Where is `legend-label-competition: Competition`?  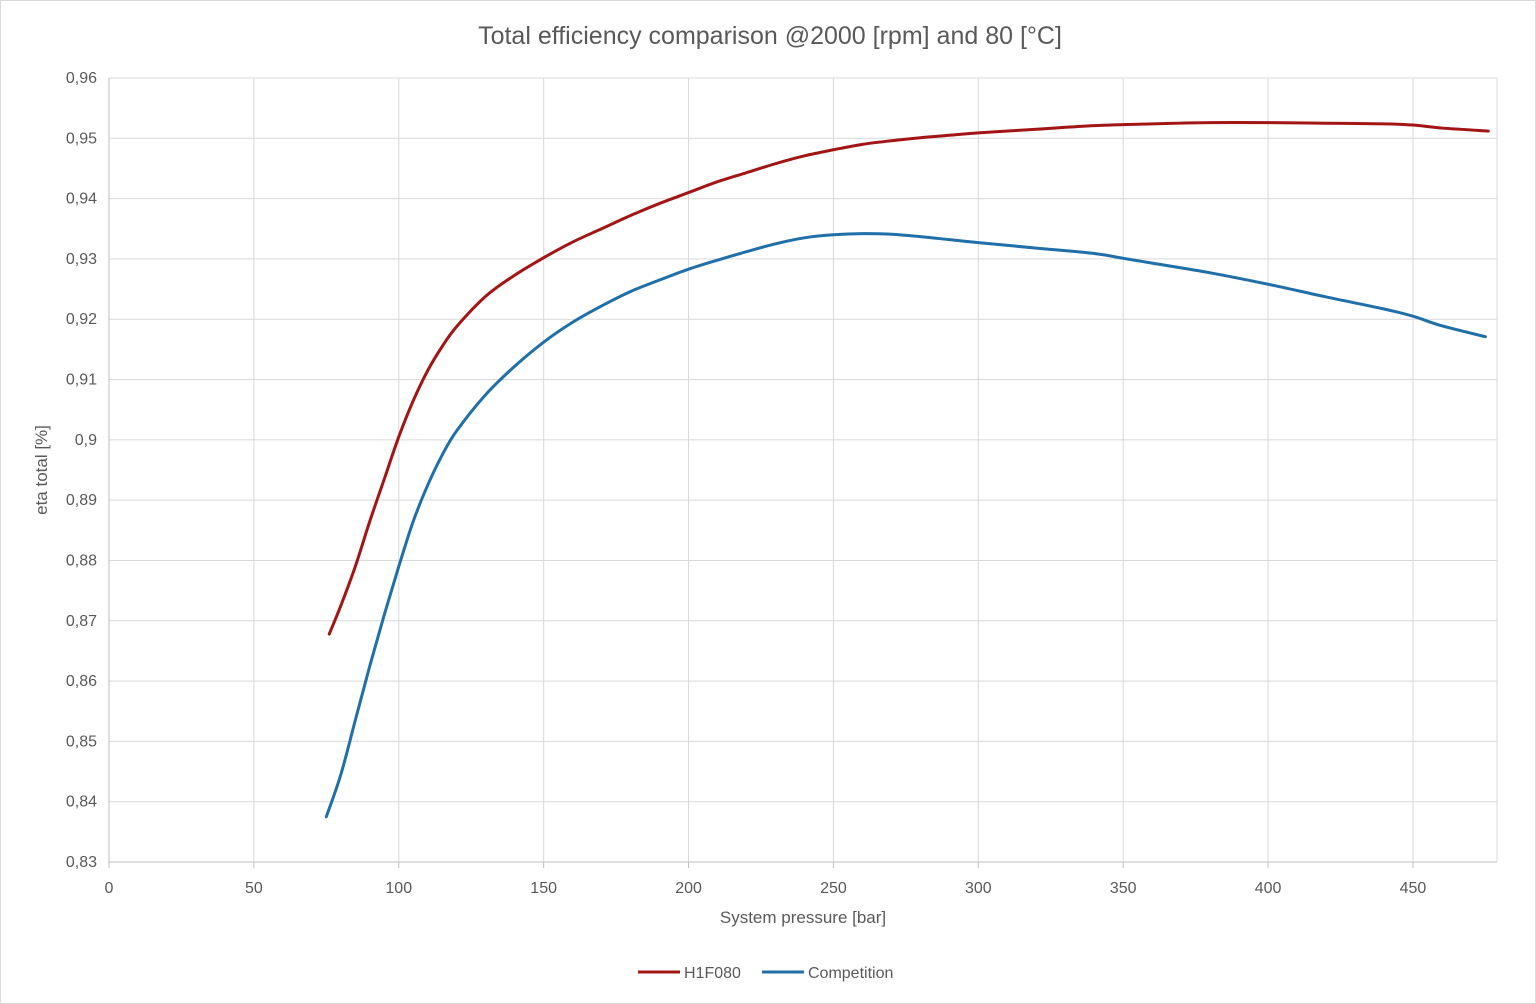 legend-label-competition: Competition is located at coordinates (850, 973).